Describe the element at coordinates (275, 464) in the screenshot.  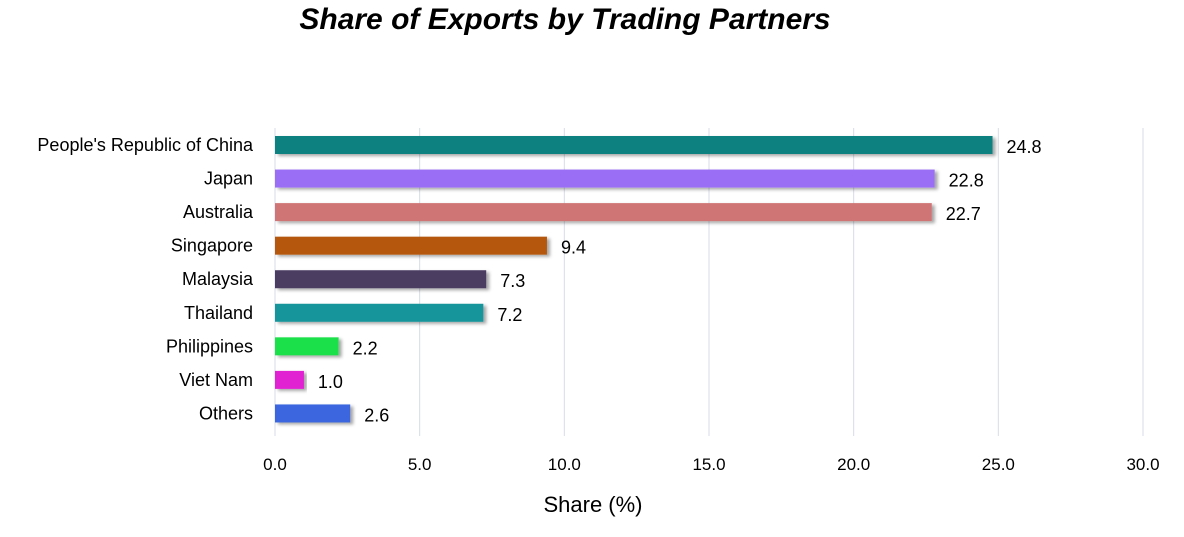
I see `x-tick-label: 0.0` at that location.